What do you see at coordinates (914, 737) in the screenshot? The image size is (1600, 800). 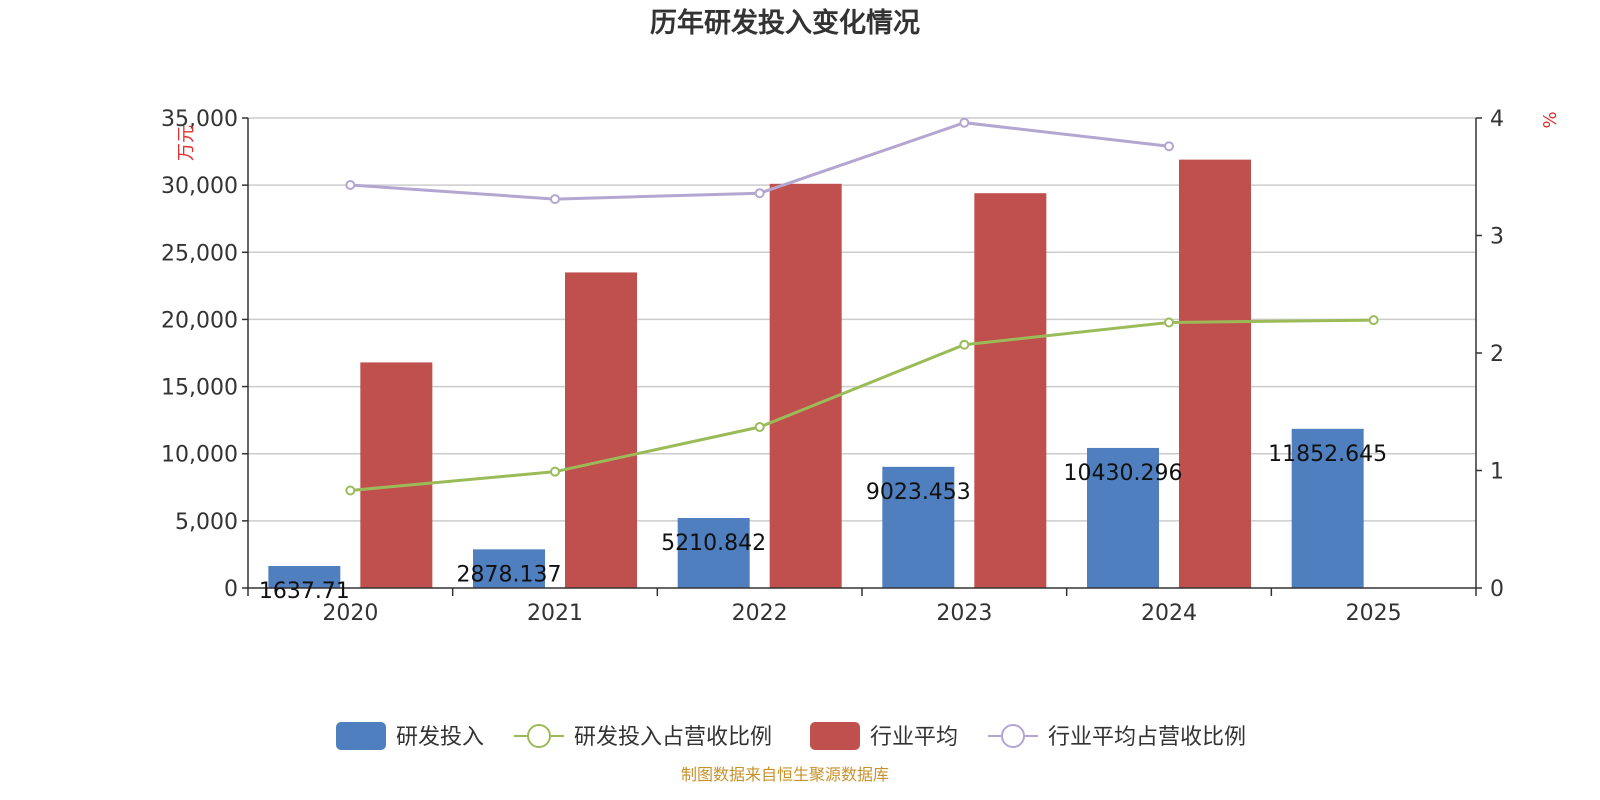 I see `legend-label: 行业平均` at bounding box center [914, 737].